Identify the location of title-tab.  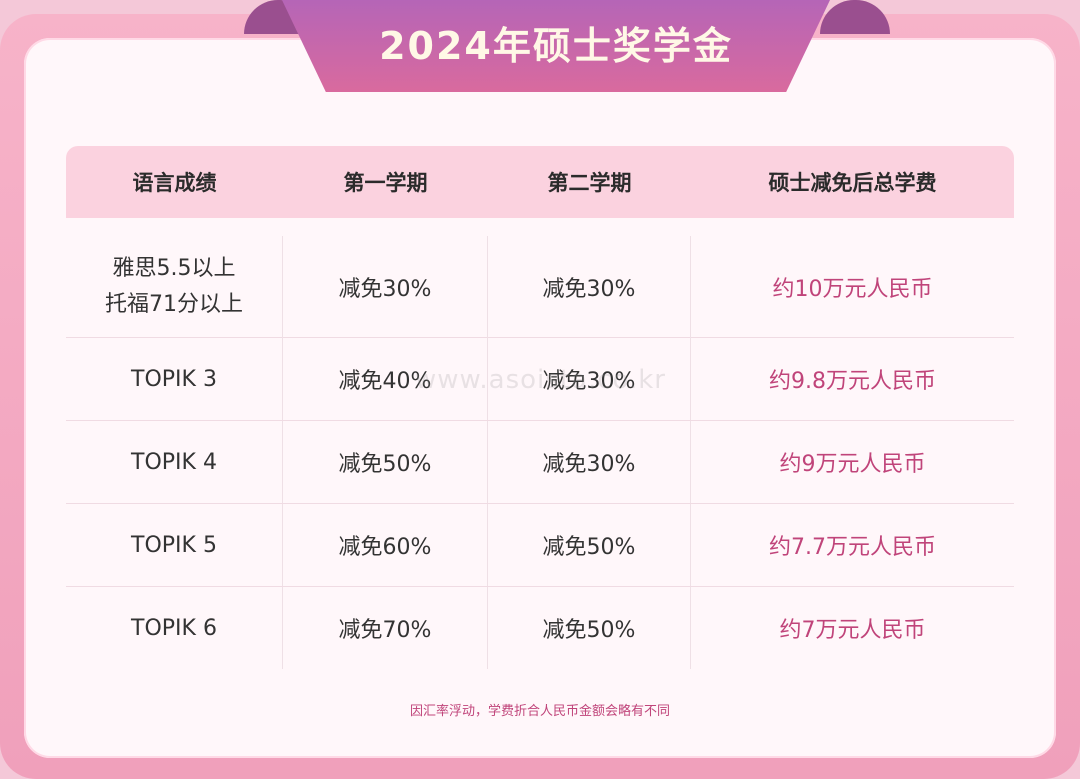
(556, 46).